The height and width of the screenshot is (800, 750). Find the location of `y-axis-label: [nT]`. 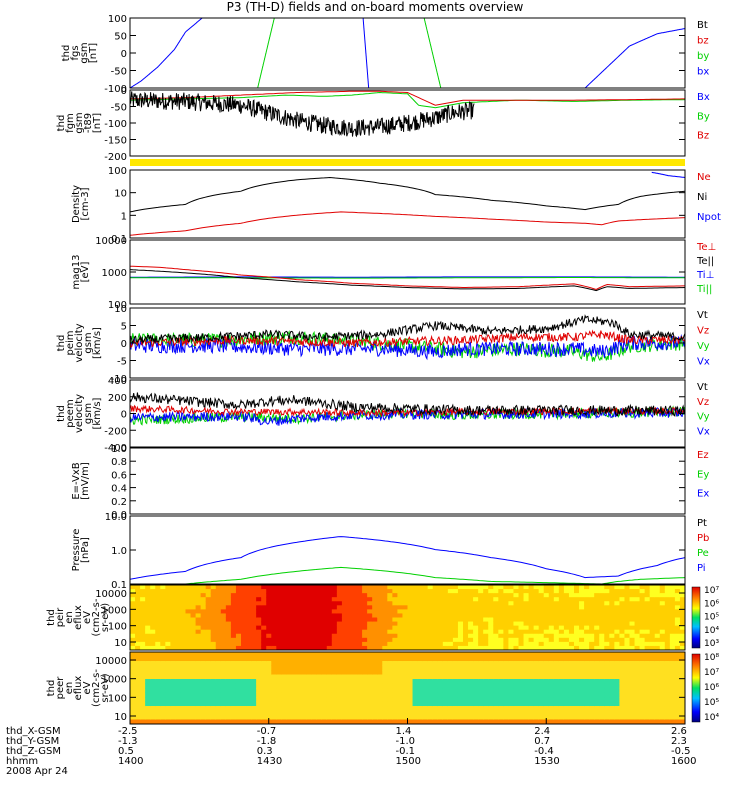

y-axis-label: [nT] is located at coordinates (93, 53).